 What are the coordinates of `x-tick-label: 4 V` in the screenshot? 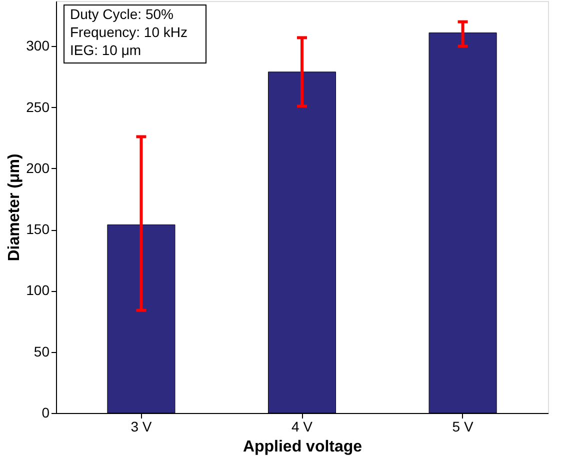 It's located at (302, 426).